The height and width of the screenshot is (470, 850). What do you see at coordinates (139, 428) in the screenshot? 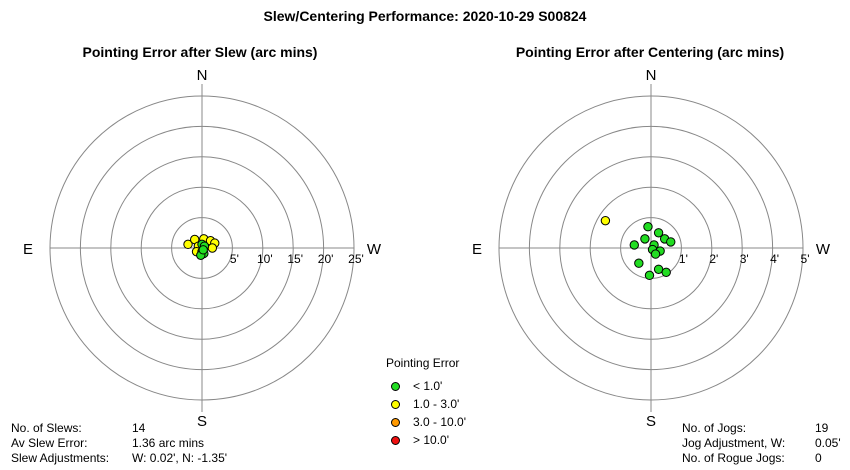
I see `slews-count-value: 14` at bounding box center [139, 428].